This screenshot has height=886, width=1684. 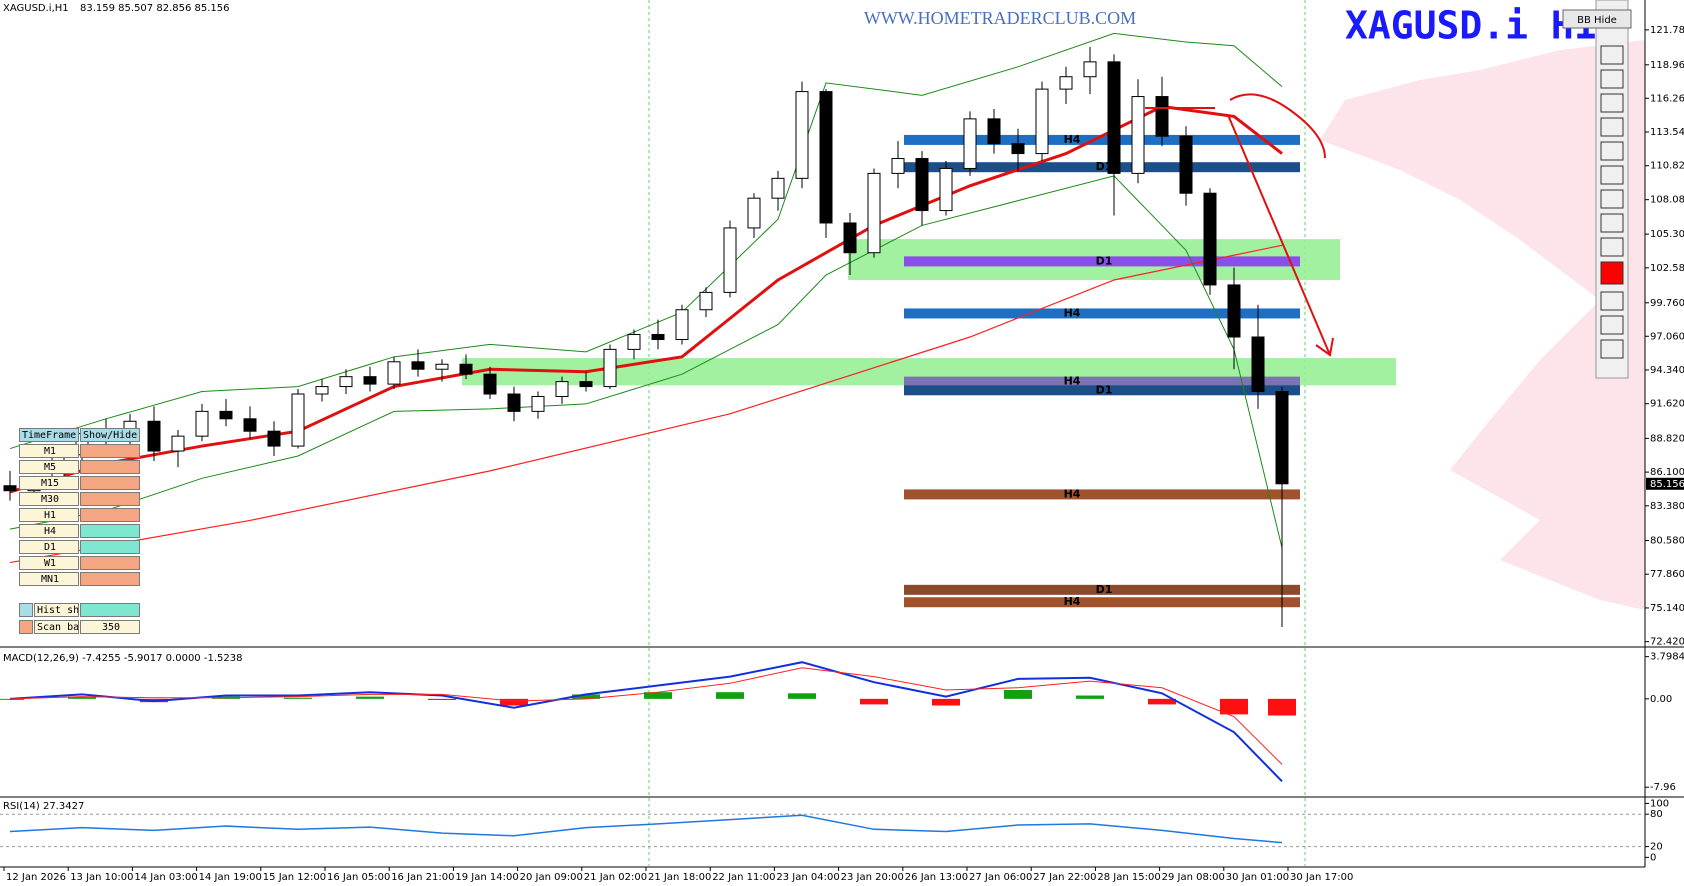 What do you see at coordinates (1667, 472) in the screenshot?
I see `y-tick-label: 86.100` at bounding box center [1667, 472].